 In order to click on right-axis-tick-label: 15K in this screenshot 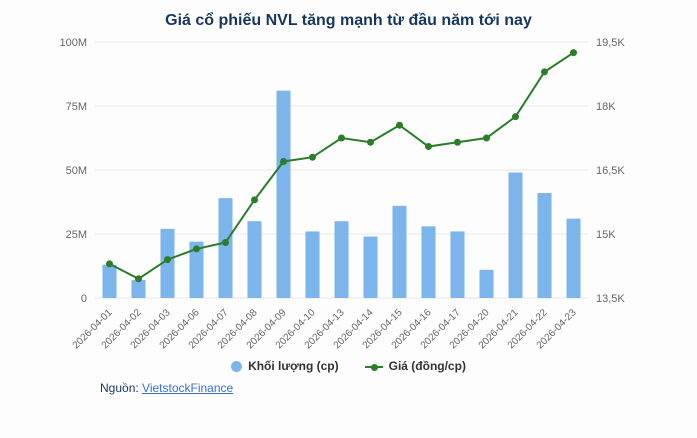, I will do `click(606, 235)`.